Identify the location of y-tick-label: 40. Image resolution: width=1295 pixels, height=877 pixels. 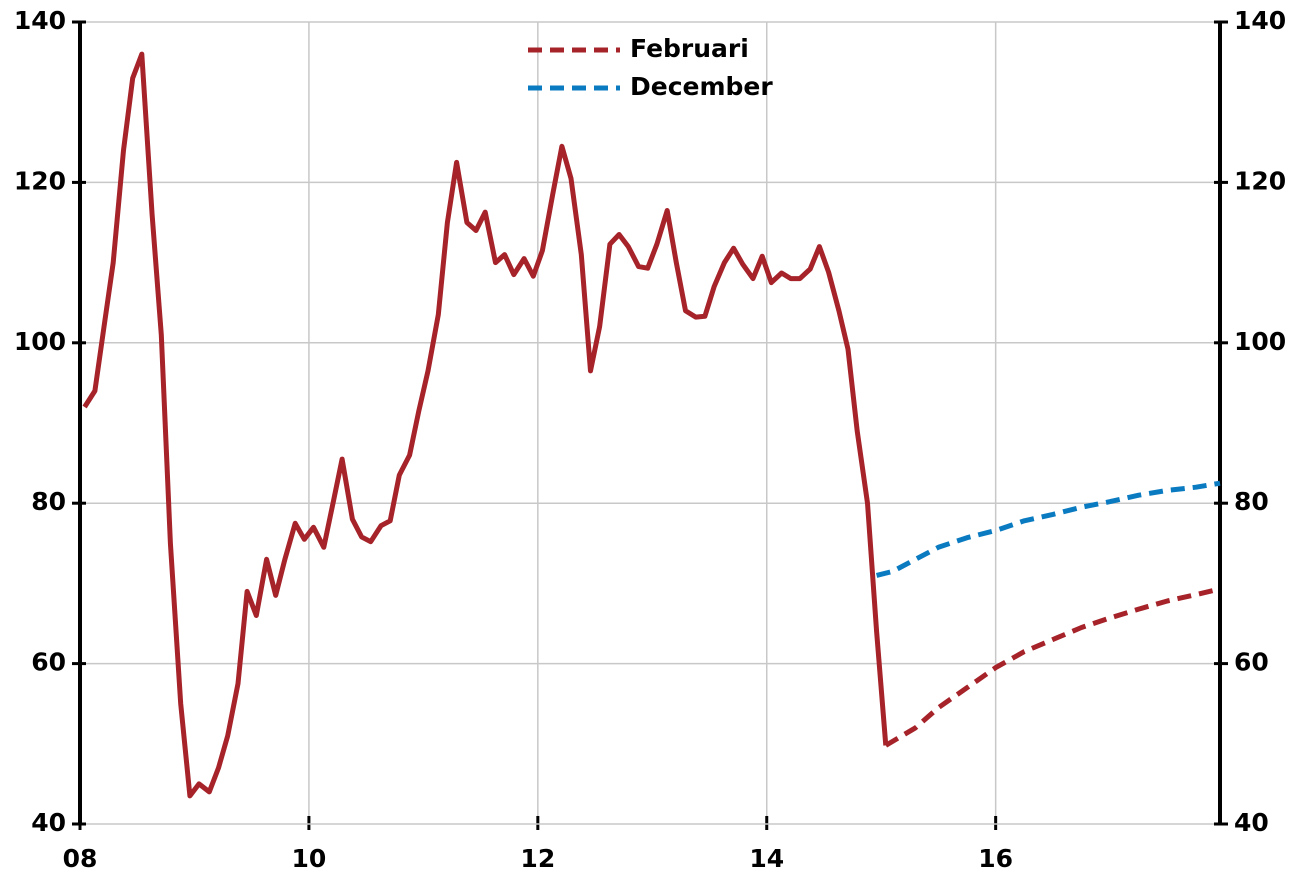
(48, 822).